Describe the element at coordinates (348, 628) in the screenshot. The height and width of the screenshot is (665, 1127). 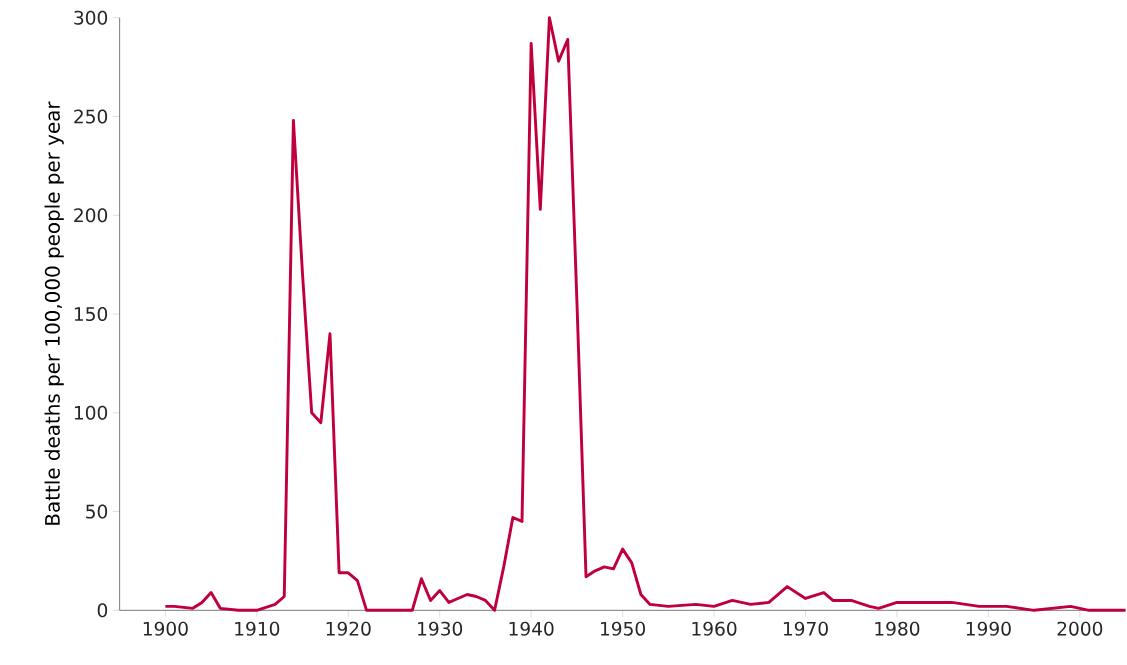
I see `x-tick-label: 1920` at that location.